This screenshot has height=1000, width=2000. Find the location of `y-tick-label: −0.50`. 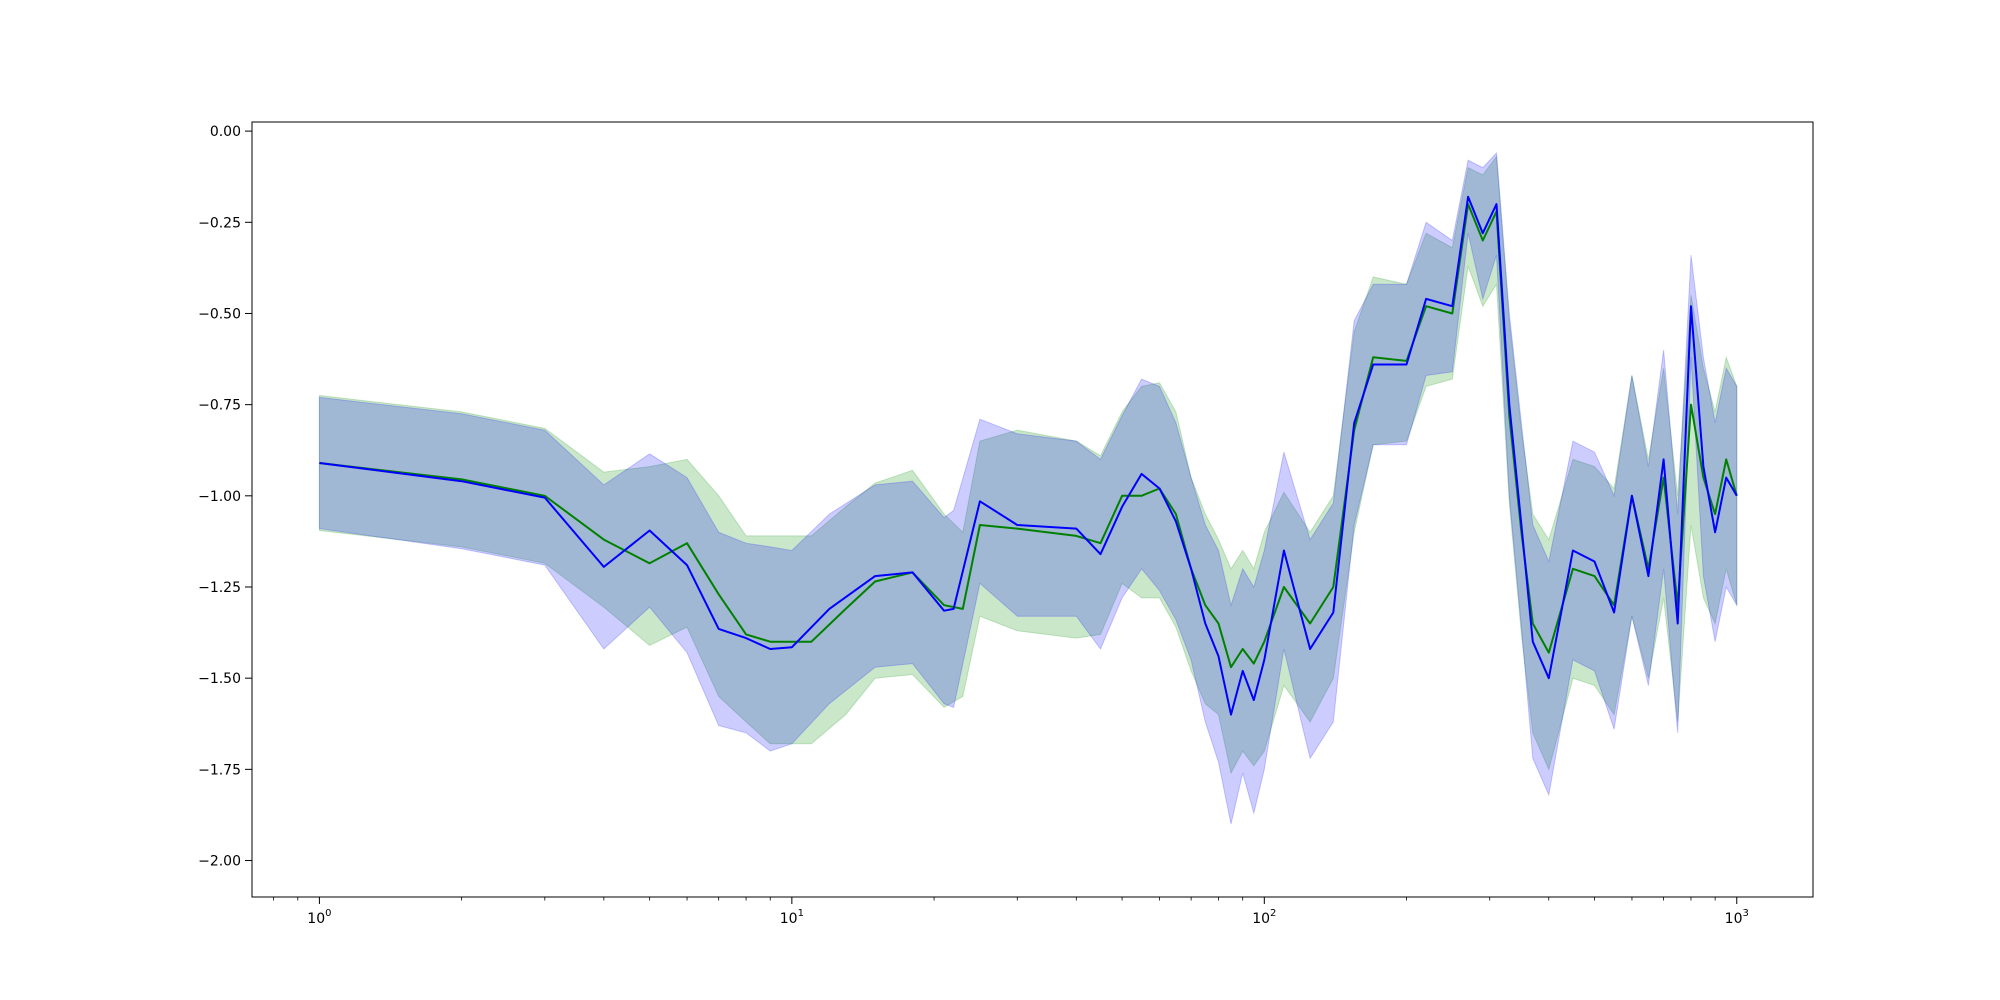

y-tick-label: −0.50 is located at coordinates (219, 314).